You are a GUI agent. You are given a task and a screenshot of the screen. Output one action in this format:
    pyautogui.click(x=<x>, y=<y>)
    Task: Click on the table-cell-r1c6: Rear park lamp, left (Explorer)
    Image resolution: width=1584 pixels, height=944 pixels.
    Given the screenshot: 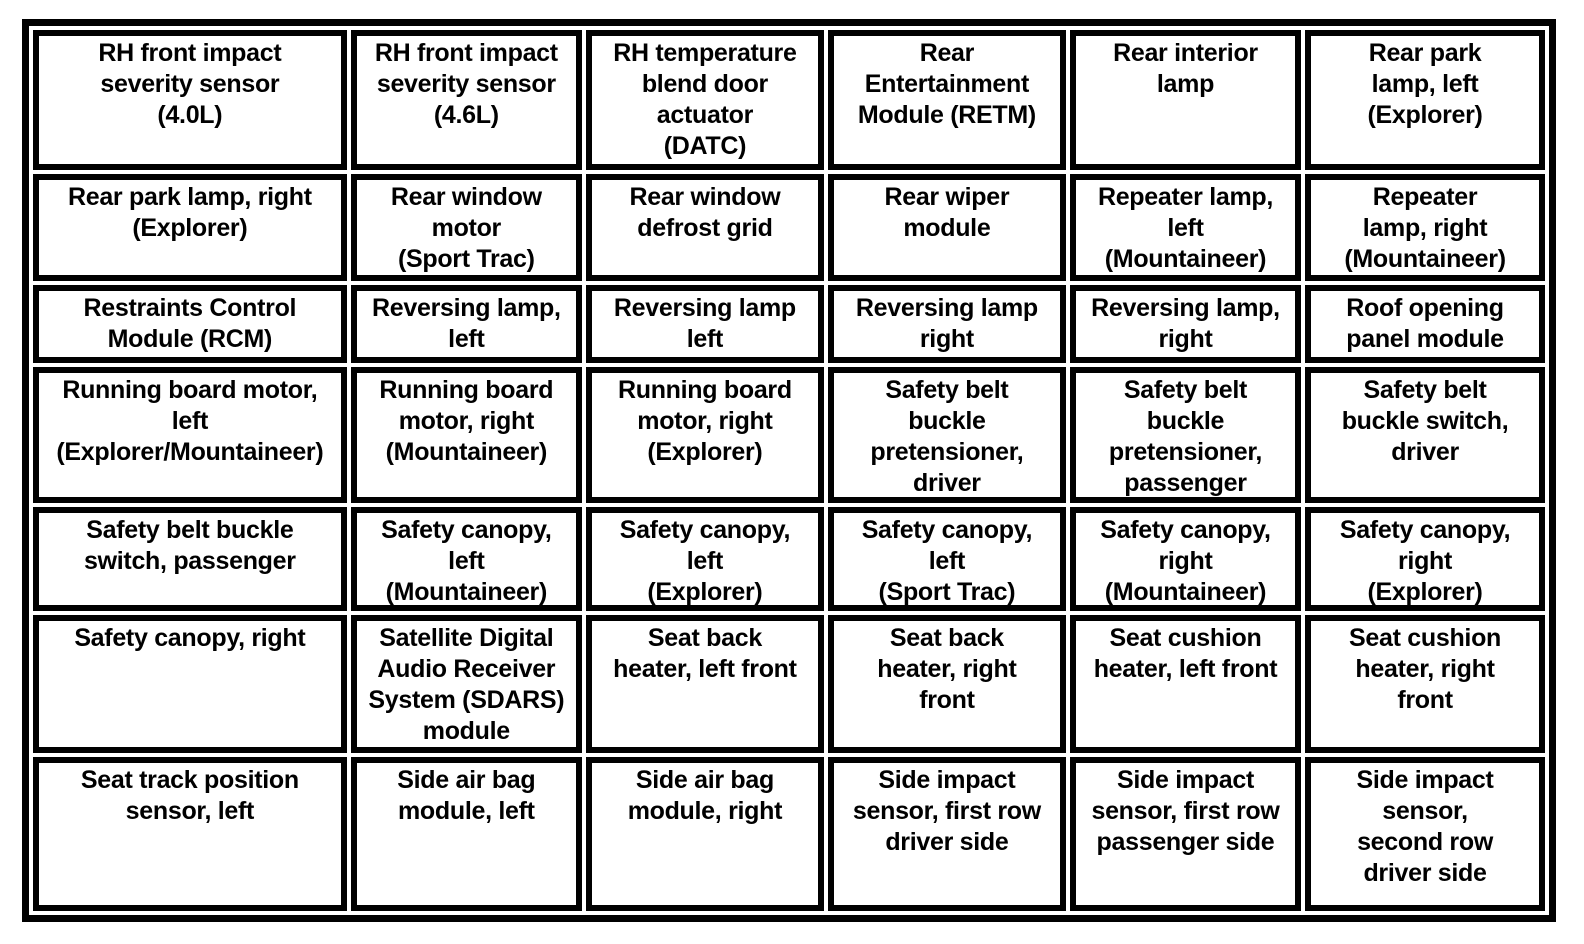 What is the action you would take?
    pyautogui.click(x=1425, y=100)
    